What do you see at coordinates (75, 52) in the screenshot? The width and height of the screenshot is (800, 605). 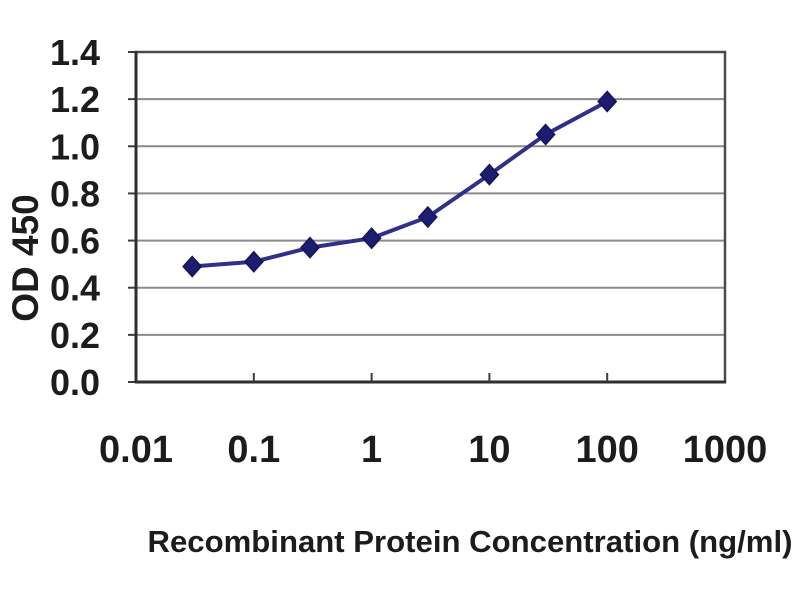 I see `y-tick-label: 1.4` at bounding box center [75, 52].